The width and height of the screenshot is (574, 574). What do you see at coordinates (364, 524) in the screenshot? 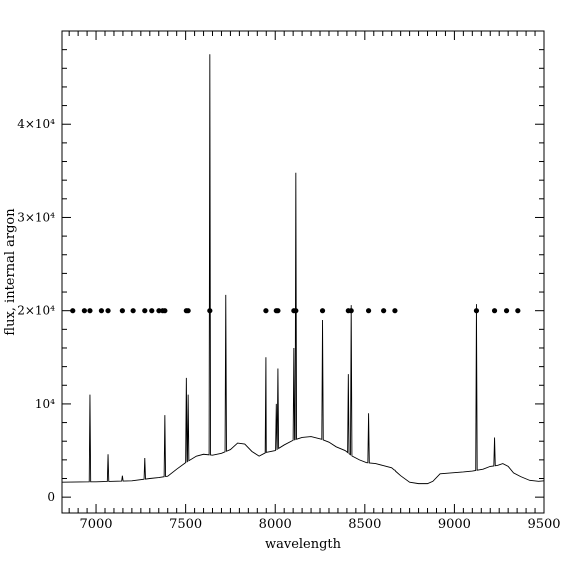
I see `x-tick-label: 8500` at bounding box center [364, 524].